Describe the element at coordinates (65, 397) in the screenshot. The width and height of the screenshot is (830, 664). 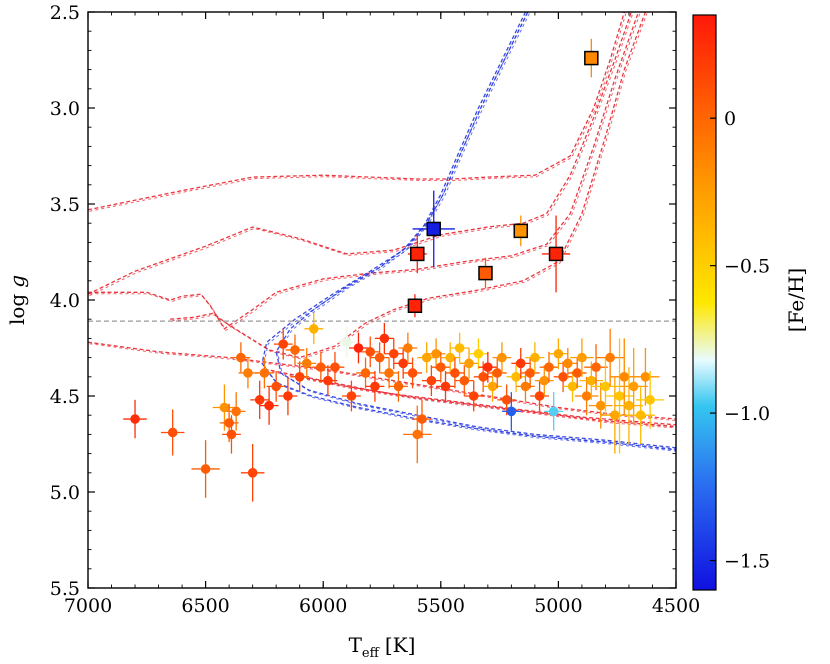
I see `y-tick-label: 4.5` at that location.